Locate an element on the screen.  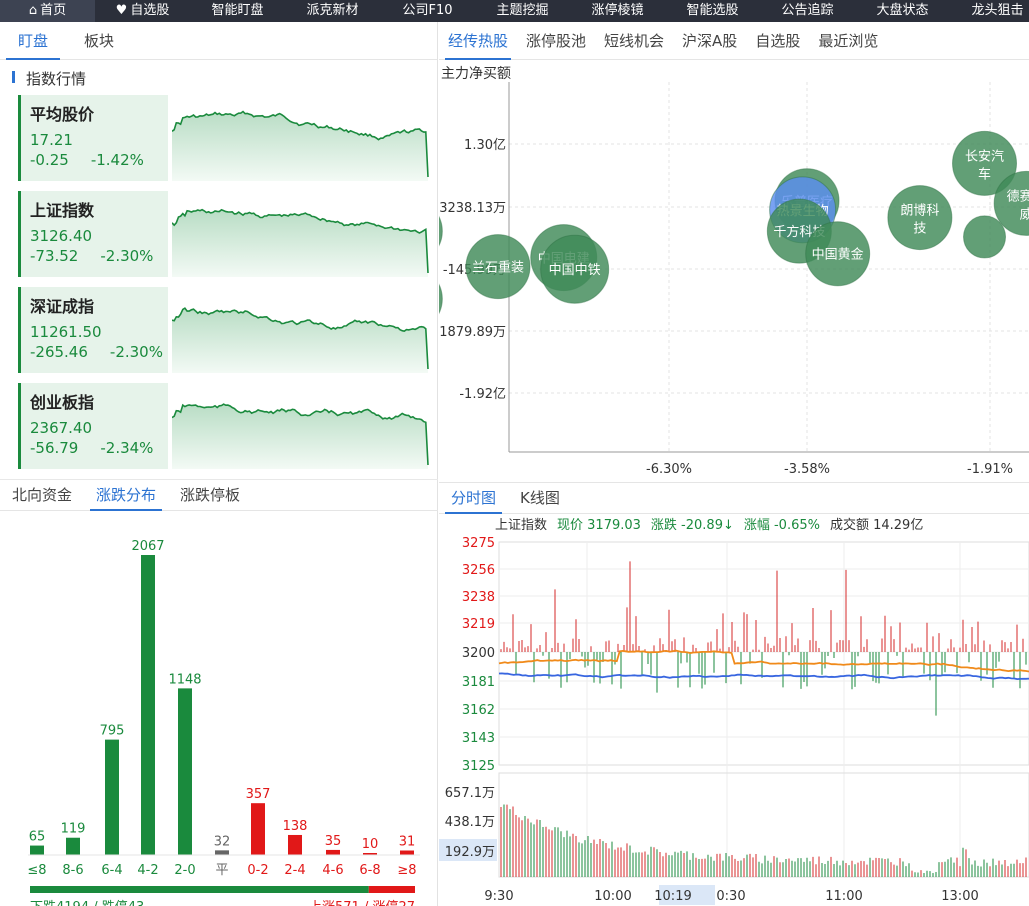
tab-sector: 板块 is located at coordinates (99, 41).